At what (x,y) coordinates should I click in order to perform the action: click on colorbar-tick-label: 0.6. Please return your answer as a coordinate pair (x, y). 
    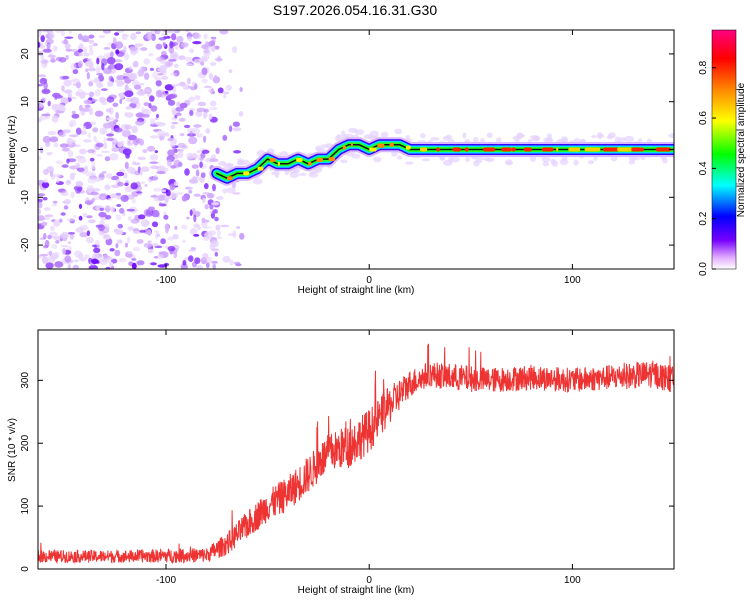
    Looking at the image, I should click on (703, 118).